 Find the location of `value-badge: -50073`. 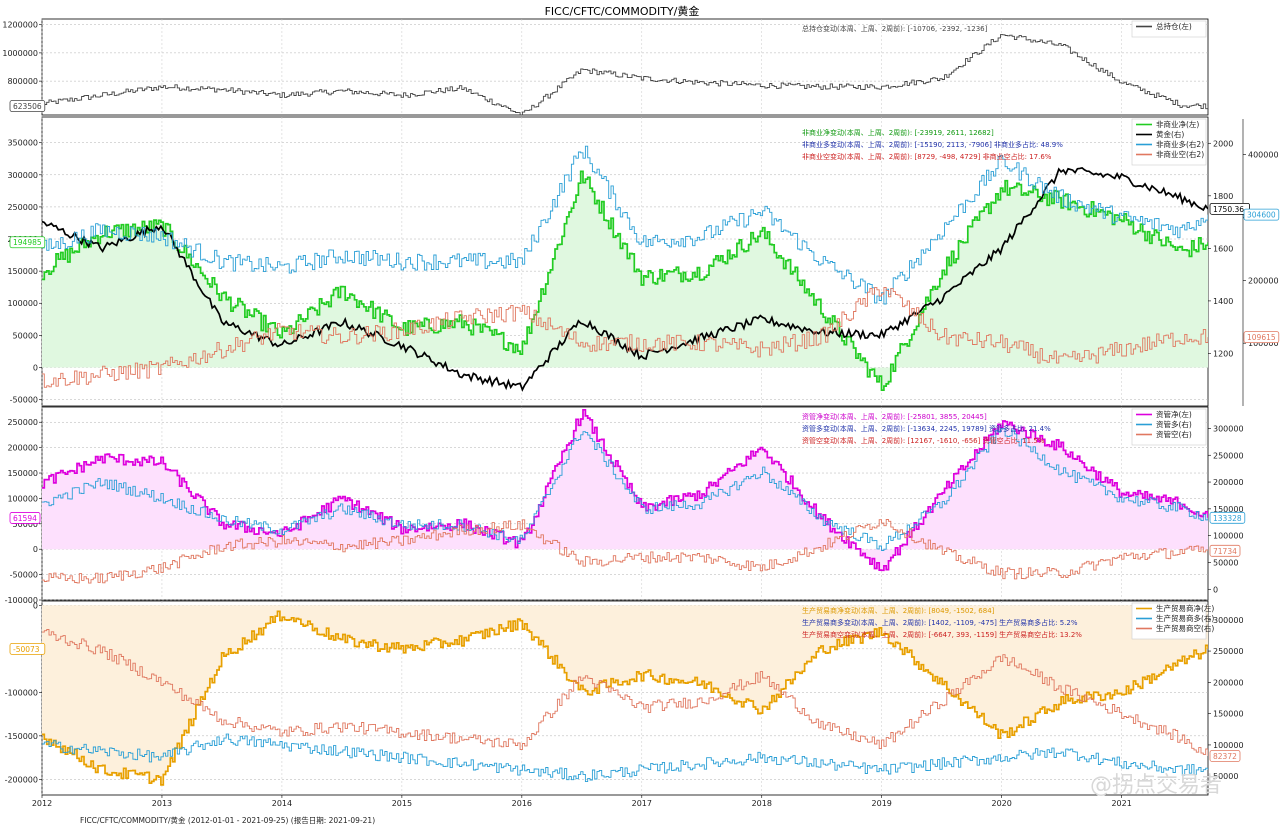

value-badge: -50073 is located at coordinates (27, 649).